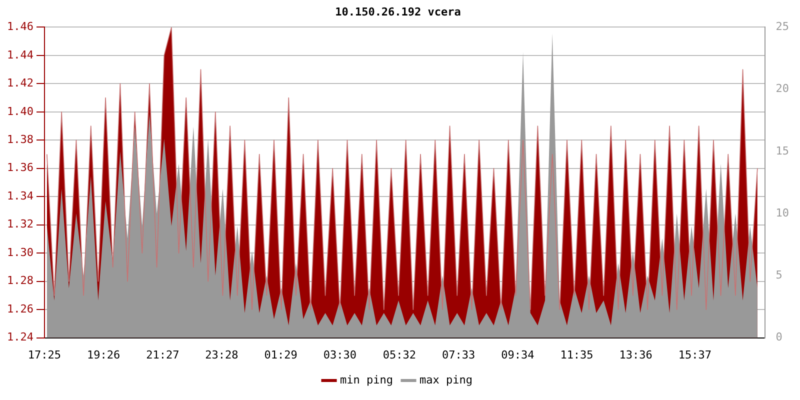 The width and height of the screenshot is (800, 400). I want to click on y2-tick-label: 25, so click(783, 27).